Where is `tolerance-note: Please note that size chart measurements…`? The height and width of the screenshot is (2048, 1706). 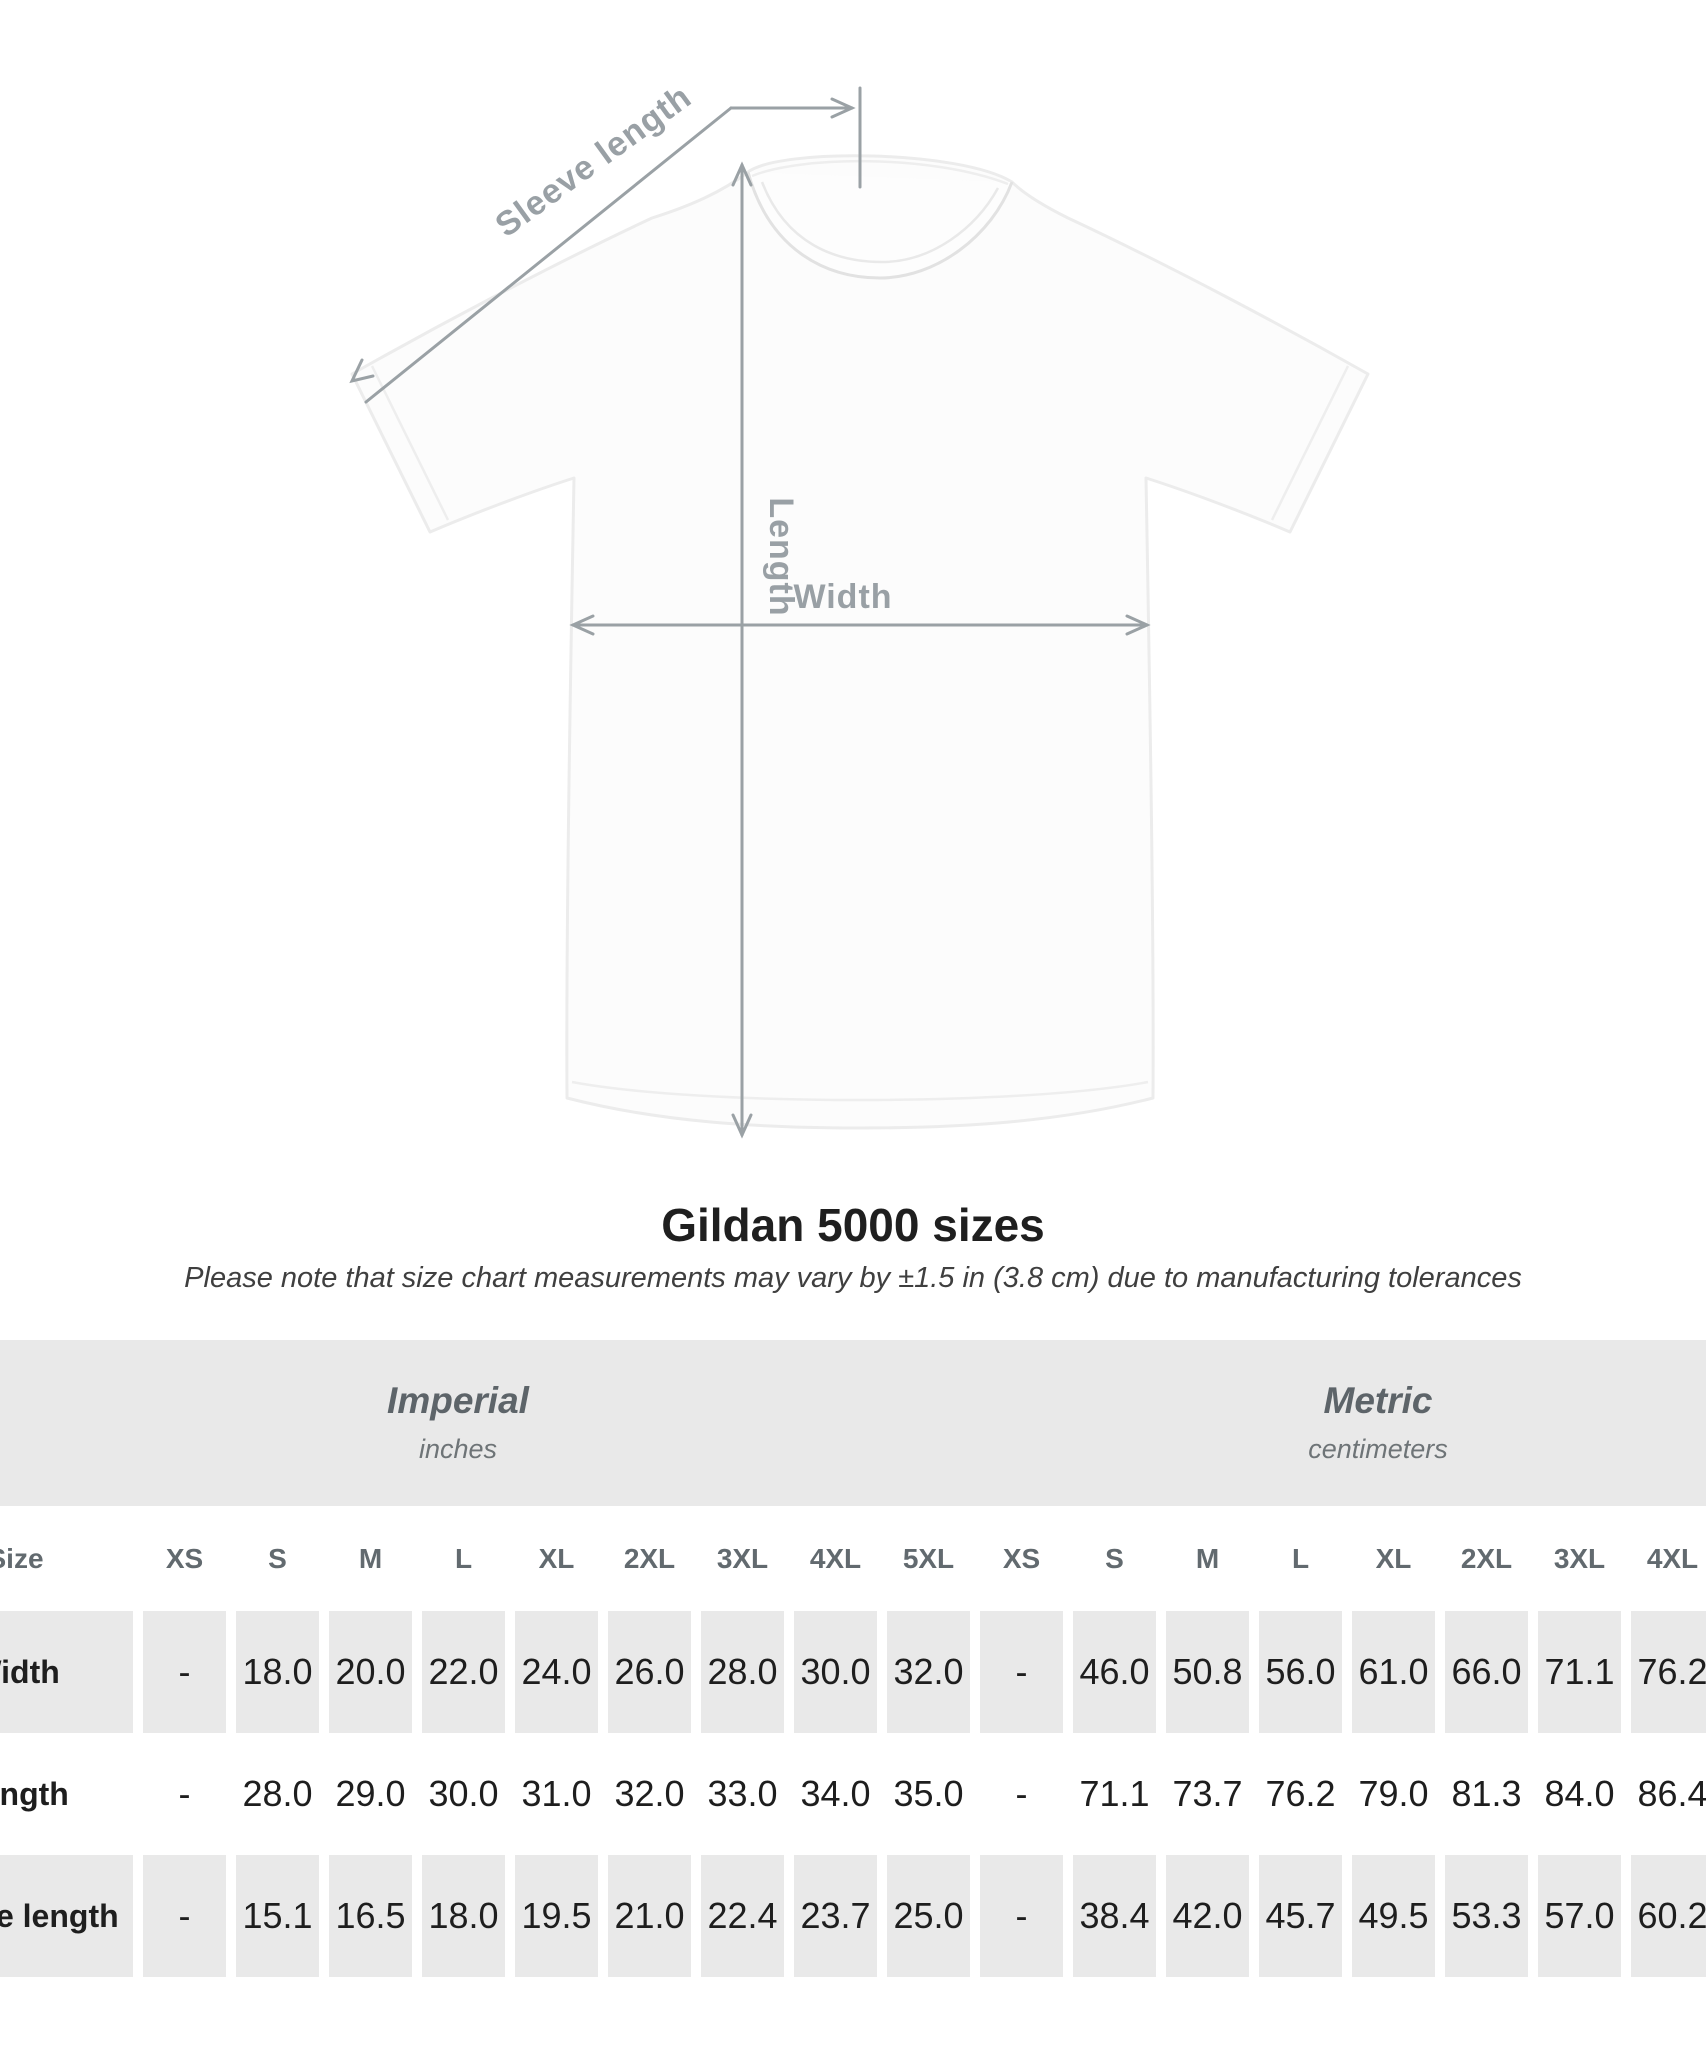
tolerance-note: Please note that size chart measurements… is located at coordinates (853, 1278).